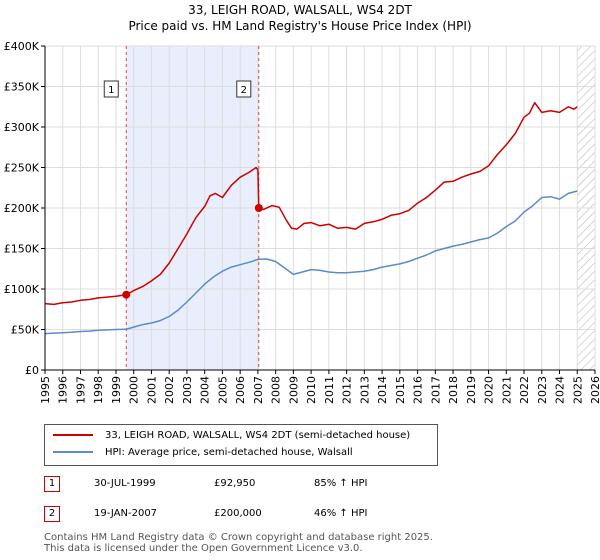 The width and height of the screenshot is (600, 560). I want to click on y-tick-label-3: £150K, so click(22, 249).